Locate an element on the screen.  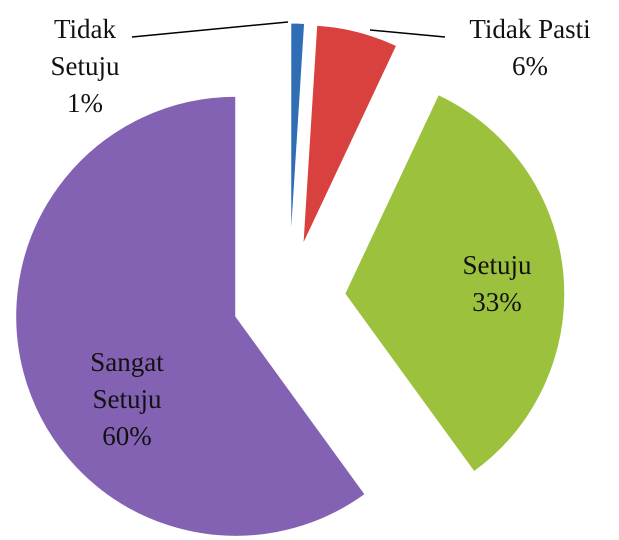
category-label: Setuju is located at coordinates (497, 265).